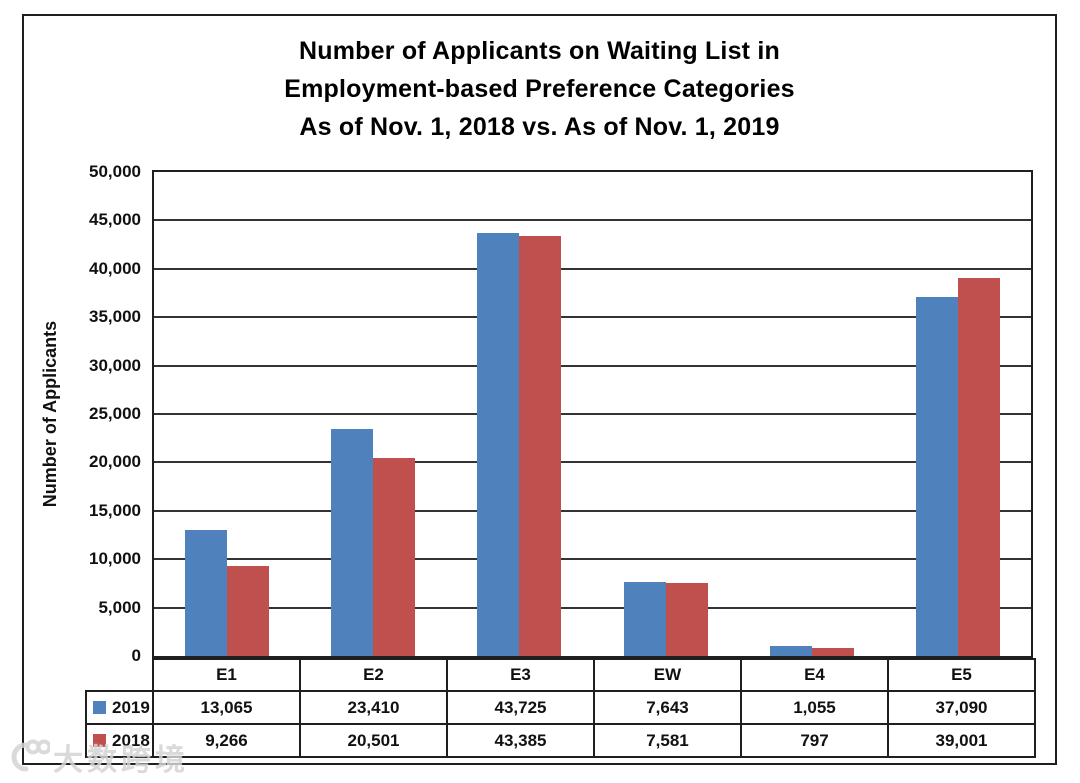  Describe the element at coordinates (99, 707) in the screenshot. I see `legend-swatch-2019` at that location.